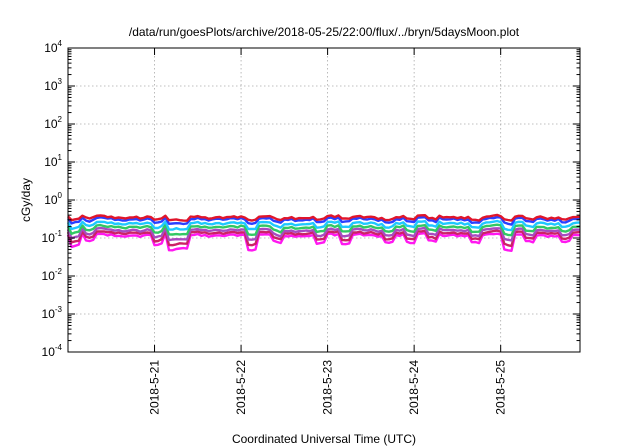 This screenshot has width=640, height=448. What do you see at coordinates (53, 123) in the screenshot?
I see `y-tick-label: 10²` at bounding box center [53, 123].